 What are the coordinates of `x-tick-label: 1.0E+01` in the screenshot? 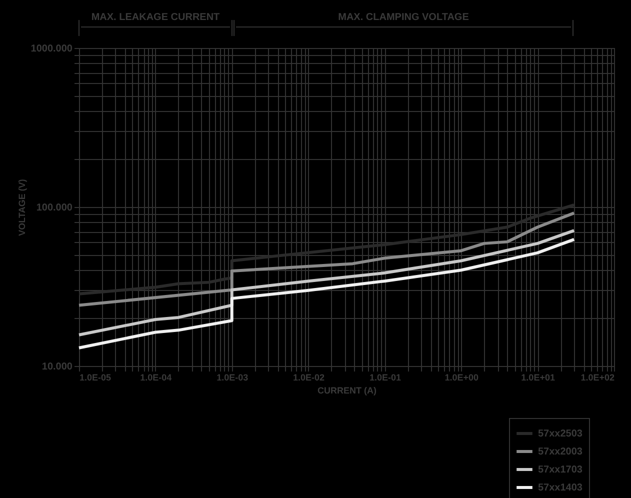 It's located at (538, 377).